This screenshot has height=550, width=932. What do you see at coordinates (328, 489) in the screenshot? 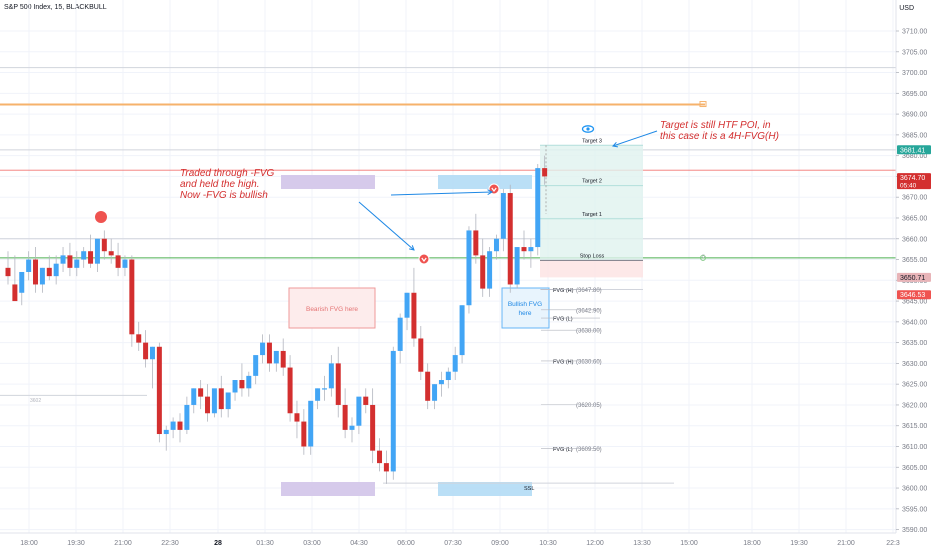
I see `lilac-block-zone` at bounding box center [328, 489].